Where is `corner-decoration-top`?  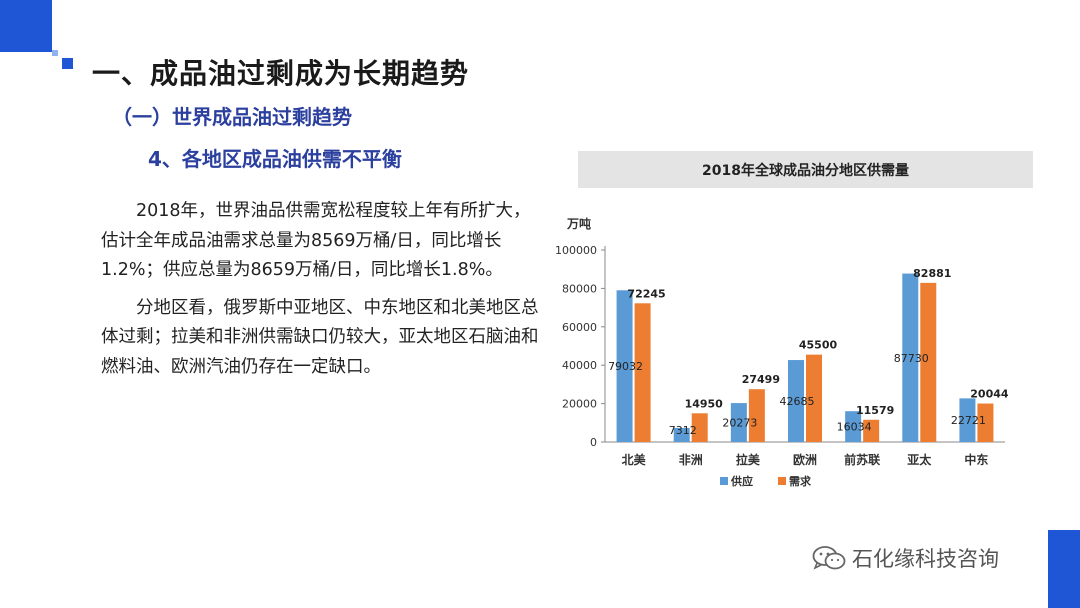 corner-decoration-top is located at coordinates (26, 26).